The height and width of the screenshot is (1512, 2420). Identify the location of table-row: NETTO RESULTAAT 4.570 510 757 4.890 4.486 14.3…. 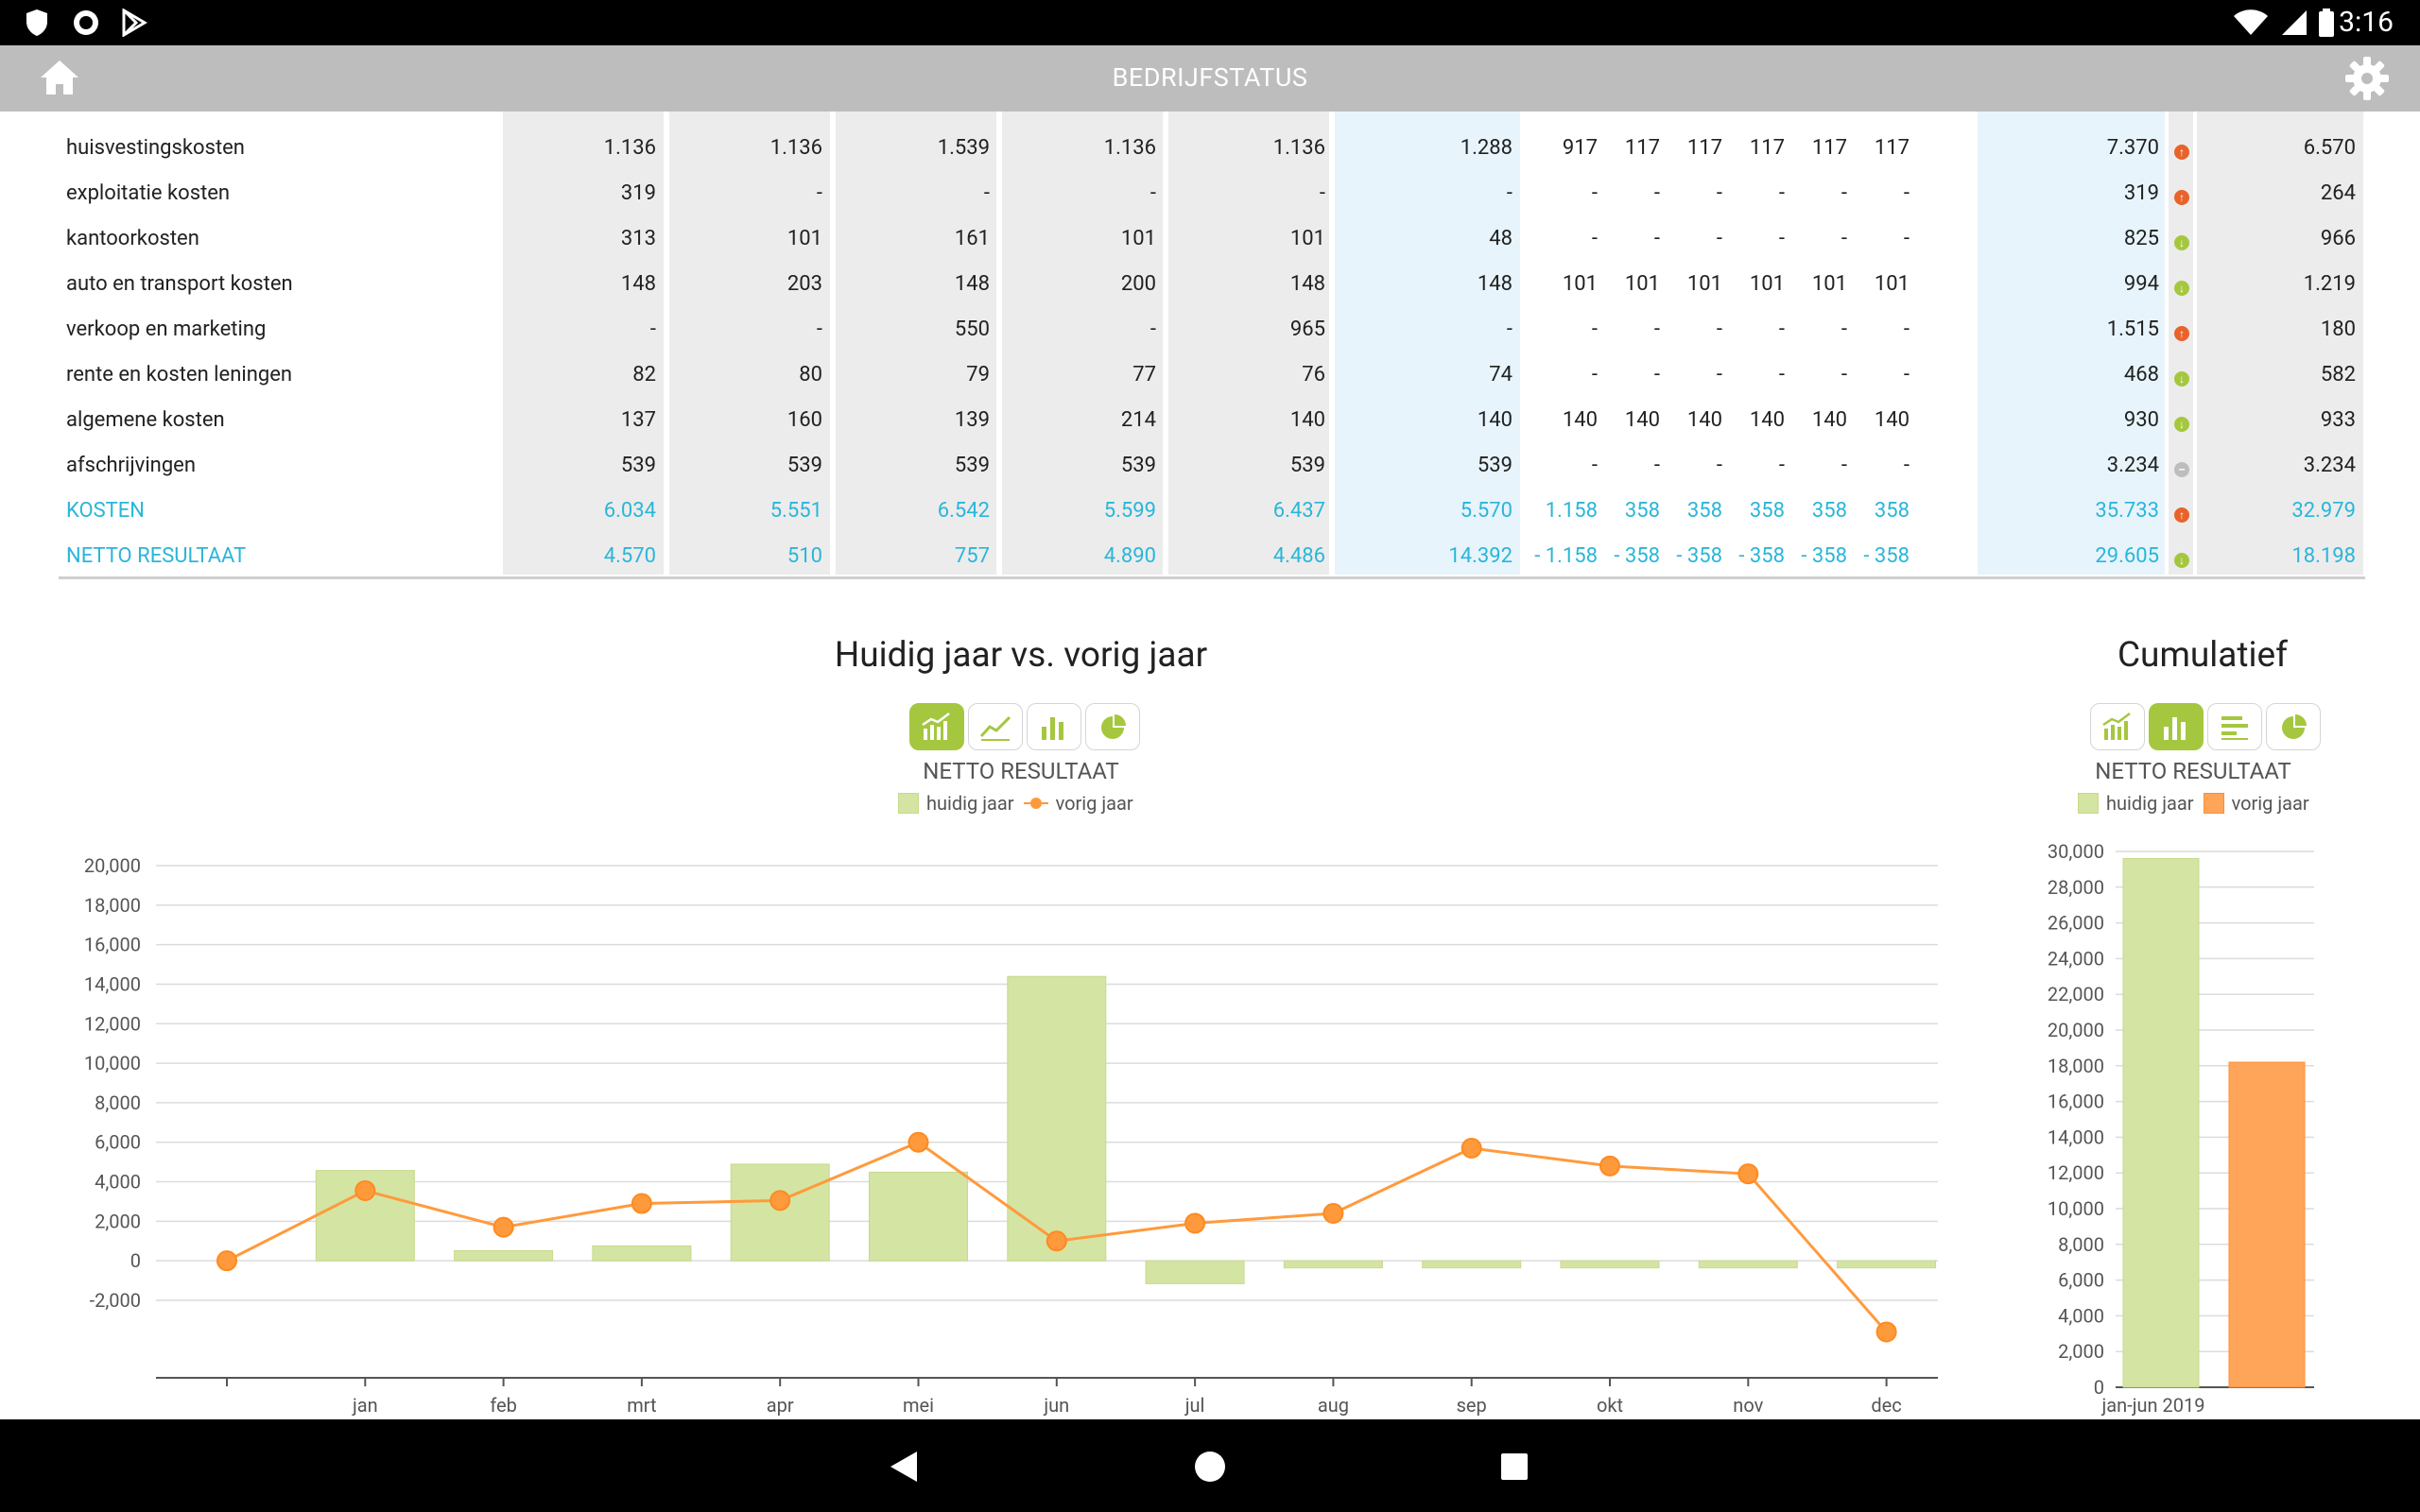
(1210, 557).